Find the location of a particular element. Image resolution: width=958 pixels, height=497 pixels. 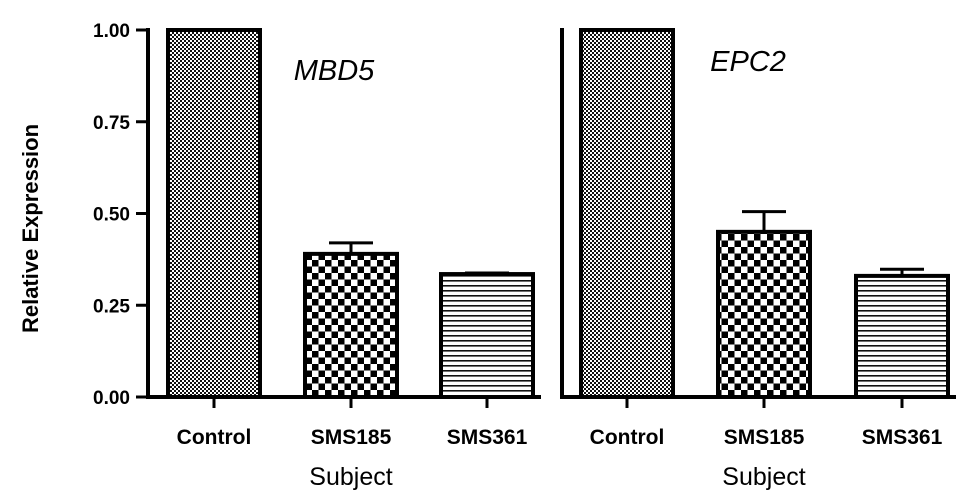

x-tick-label-epc2-sms361: SMS361 is located at coordinates (902, 437).